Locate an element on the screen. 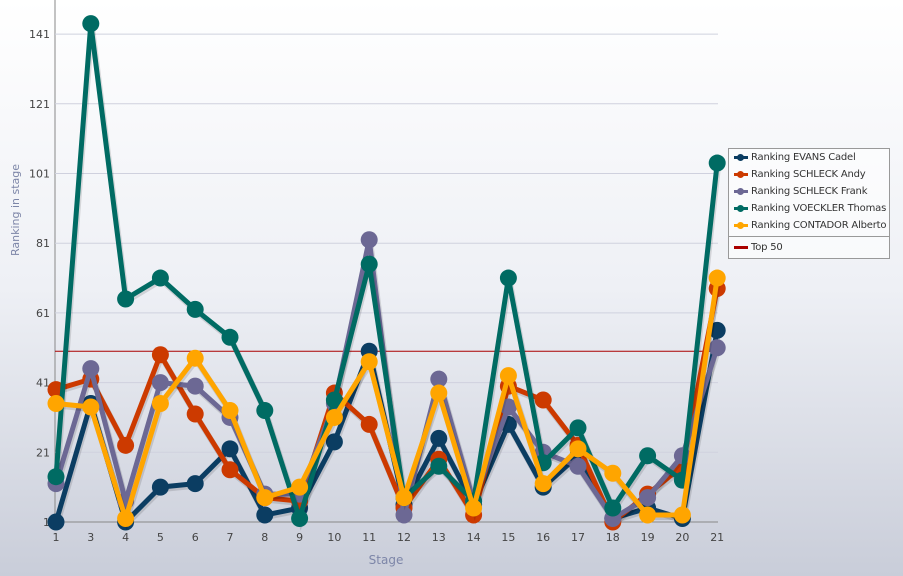  x-tick-label: 14 is located at coordinates (474, 537).